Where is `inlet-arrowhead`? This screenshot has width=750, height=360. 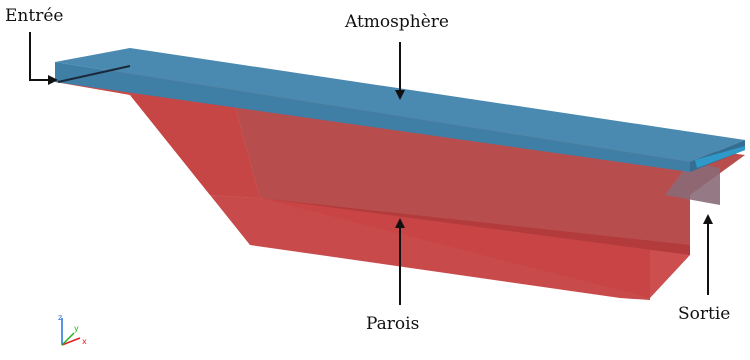
inlet-arrowhead is located at coordinates (53, 80).